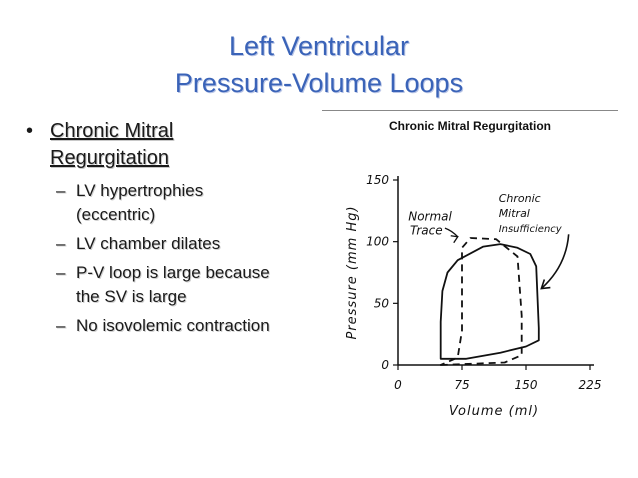  I want to click on cmi-label-3: Insufficiency, so click(531, 229).